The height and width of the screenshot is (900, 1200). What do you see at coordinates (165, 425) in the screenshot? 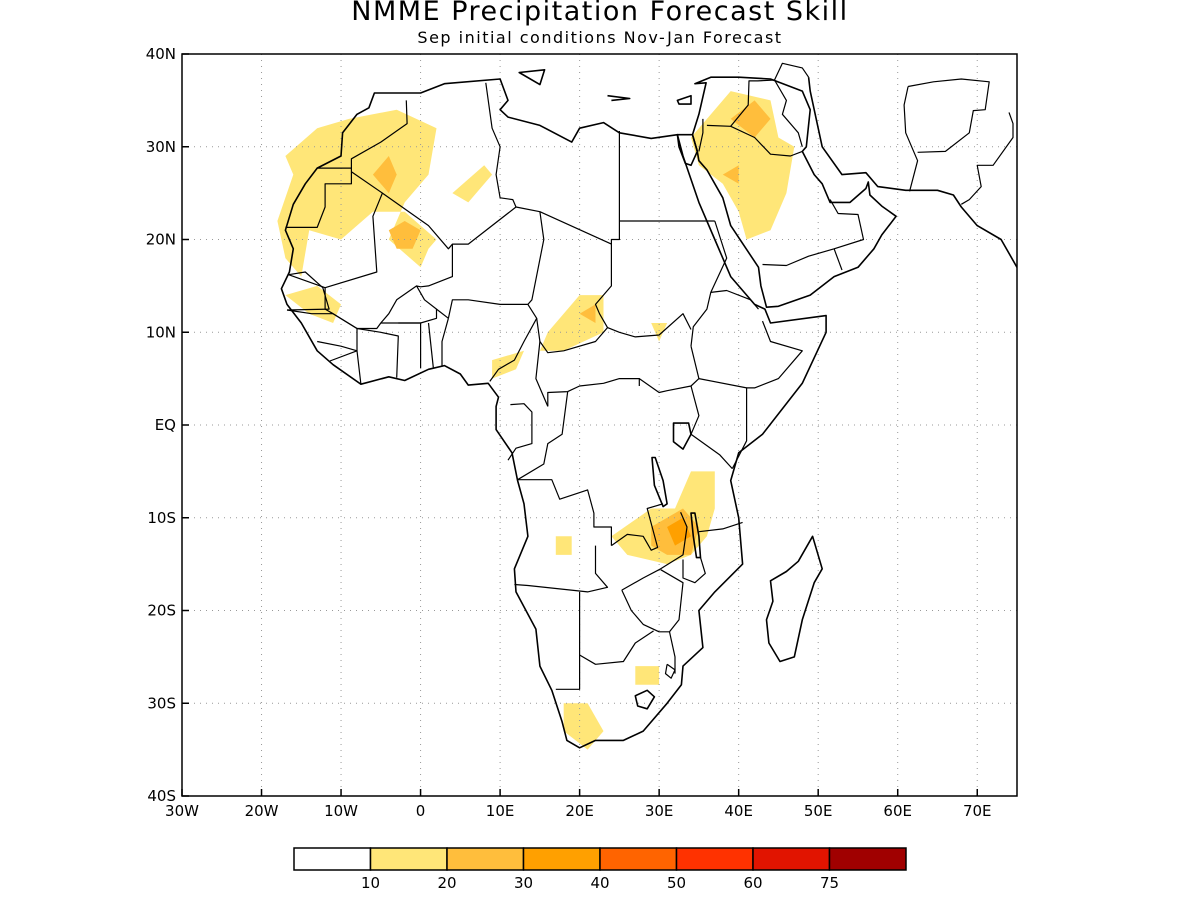
I see `lat-tick-label-4: EQ` at bounding box center [165, 425].